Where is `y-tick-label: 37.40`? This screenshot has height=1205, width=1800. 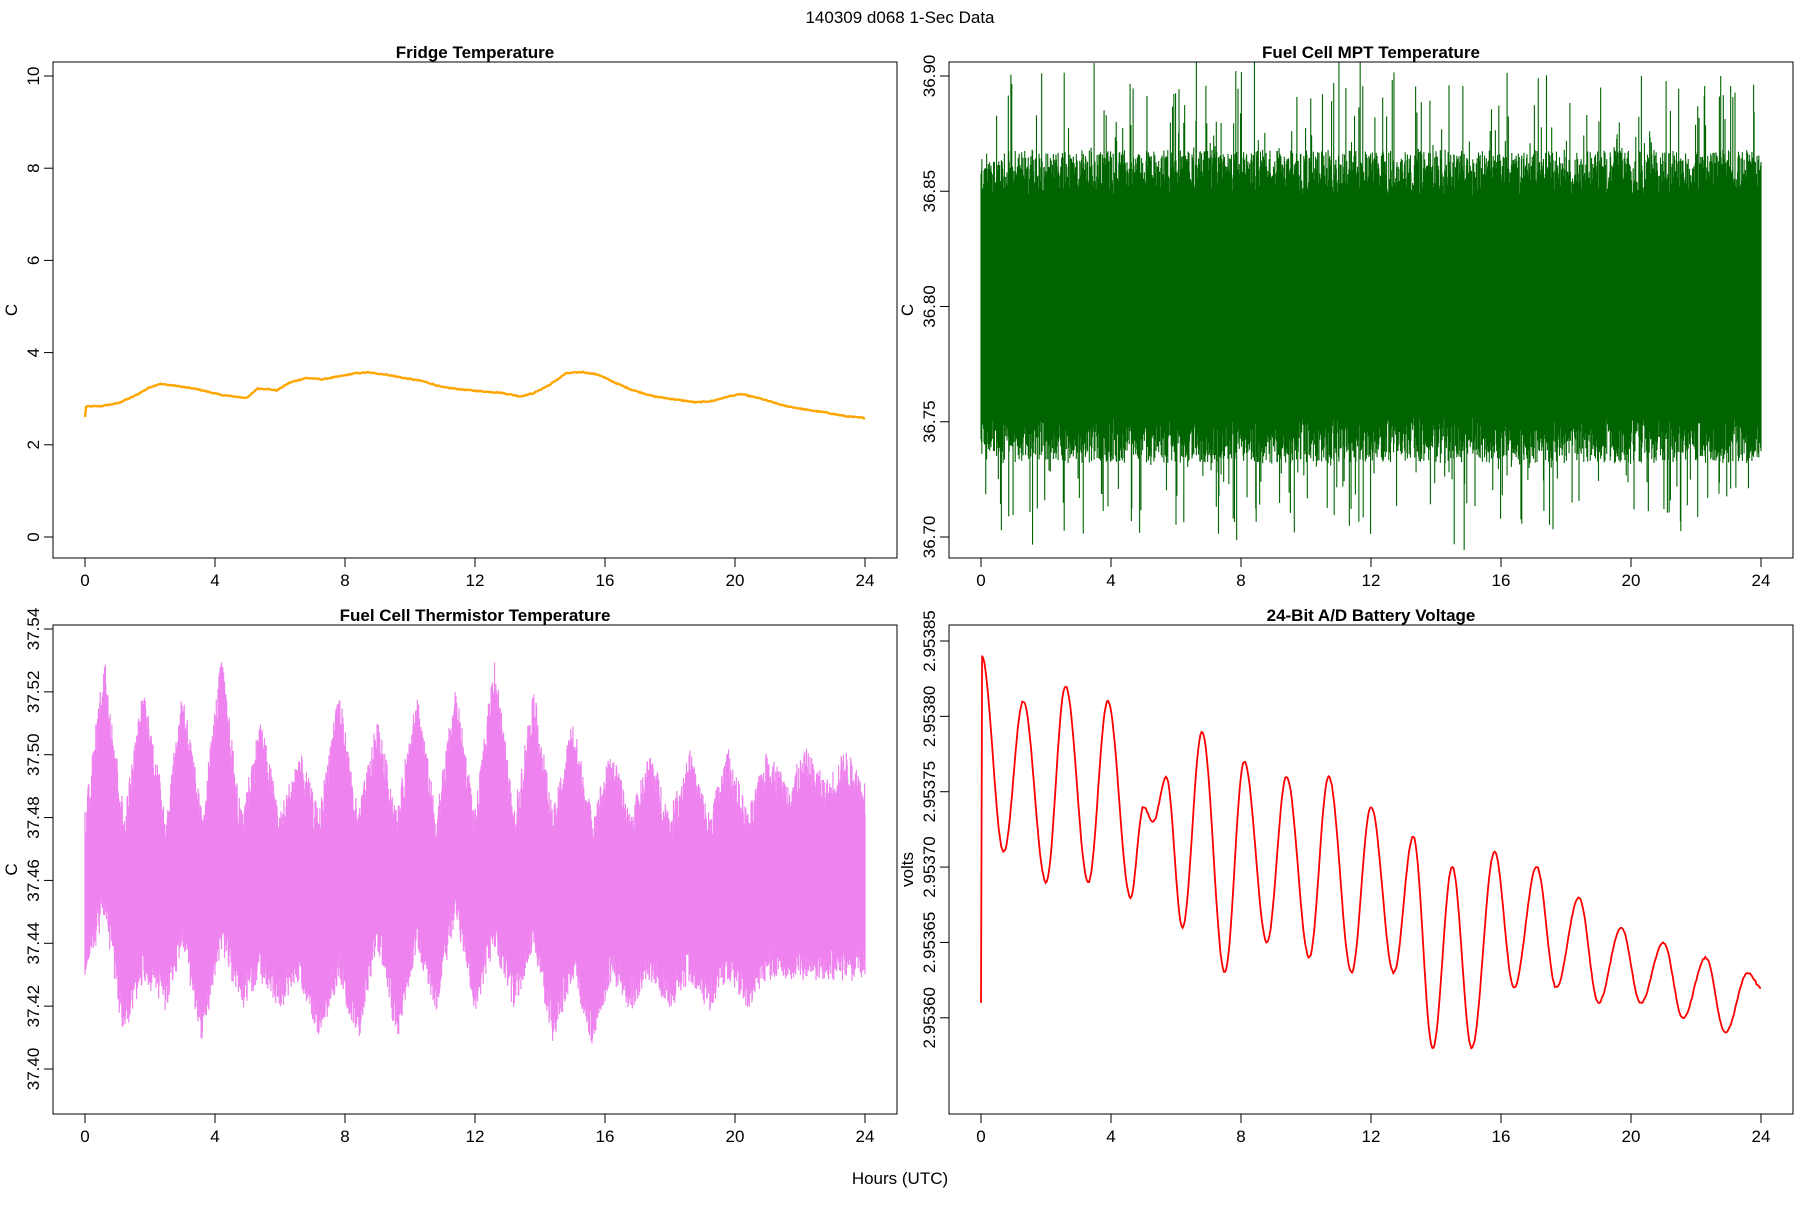
y-tick-label: 37.40 is located at coordinates (33, 1069).